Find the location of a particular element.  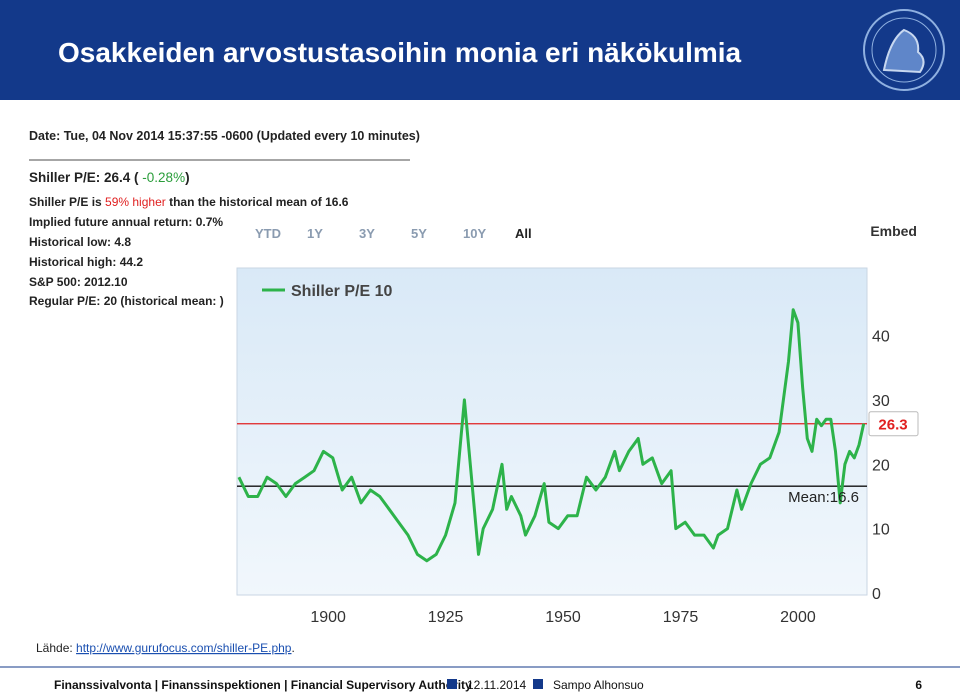

current-value-label: 26.3 is located at coordinates (892, 425).